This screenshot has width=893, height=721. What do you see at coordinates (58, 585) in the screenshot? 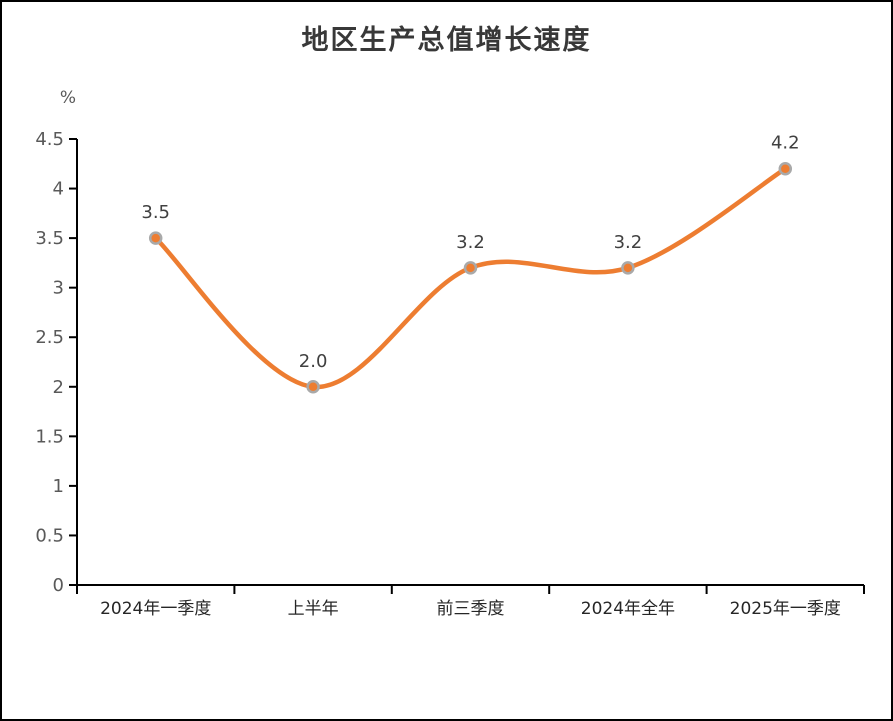
I see `y-tick-label: 0` at bounding box center [58, 585].